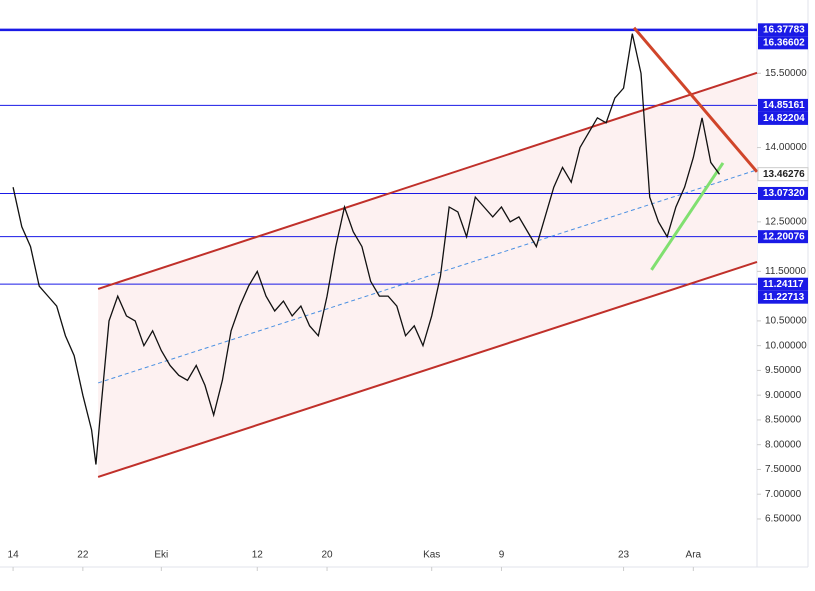 The width and height of the screenshot is (815, 591). I want to click on x-tick-label: 14, so click(14, 555).